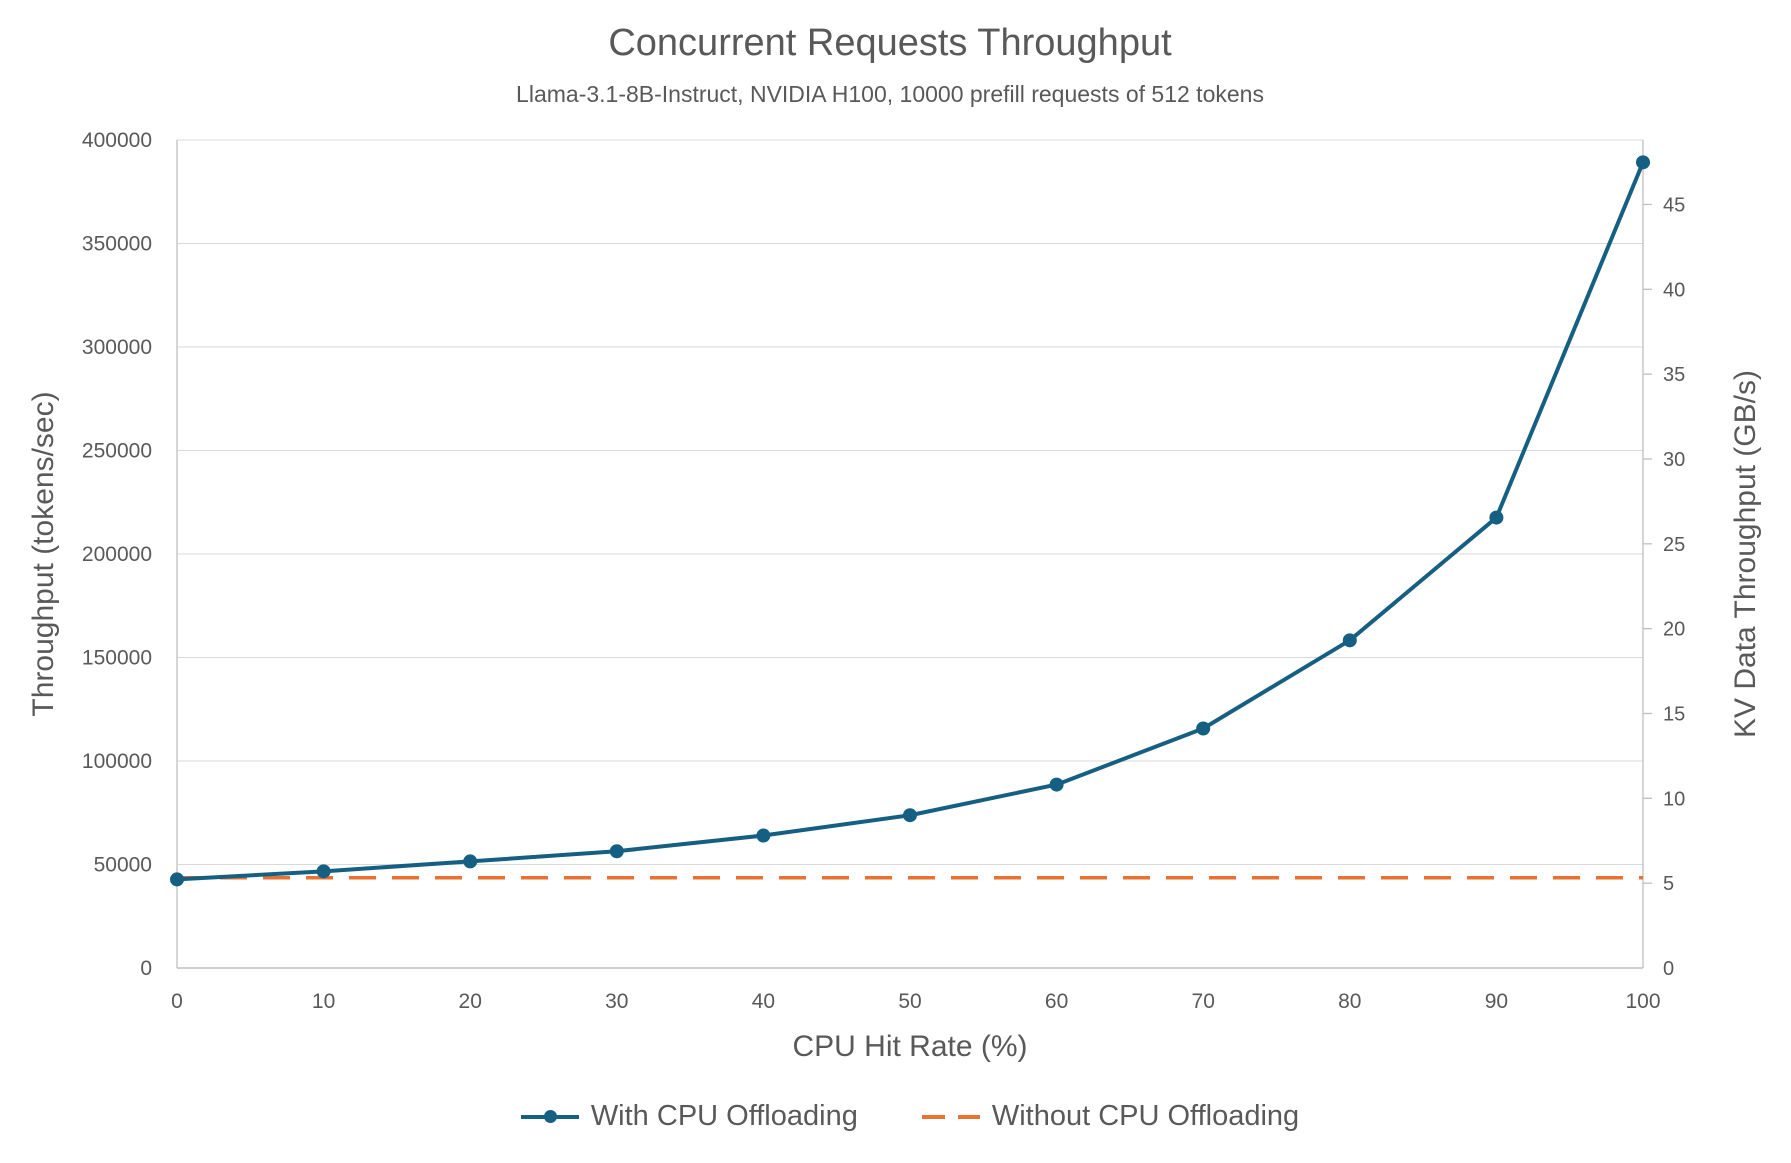  What do you see at coordinates (117, 140) in the screenshot?
I see `y-axis-tick-label: 400000` at bounding box center [117, 140].